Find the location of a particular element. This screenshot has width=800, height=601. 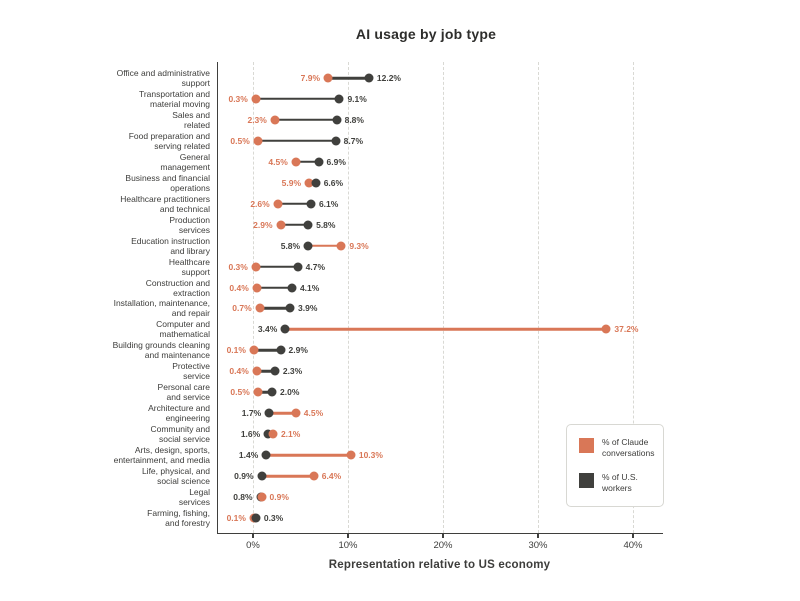

value-label-claude: 0.7% is located at coordinates (242, 308).